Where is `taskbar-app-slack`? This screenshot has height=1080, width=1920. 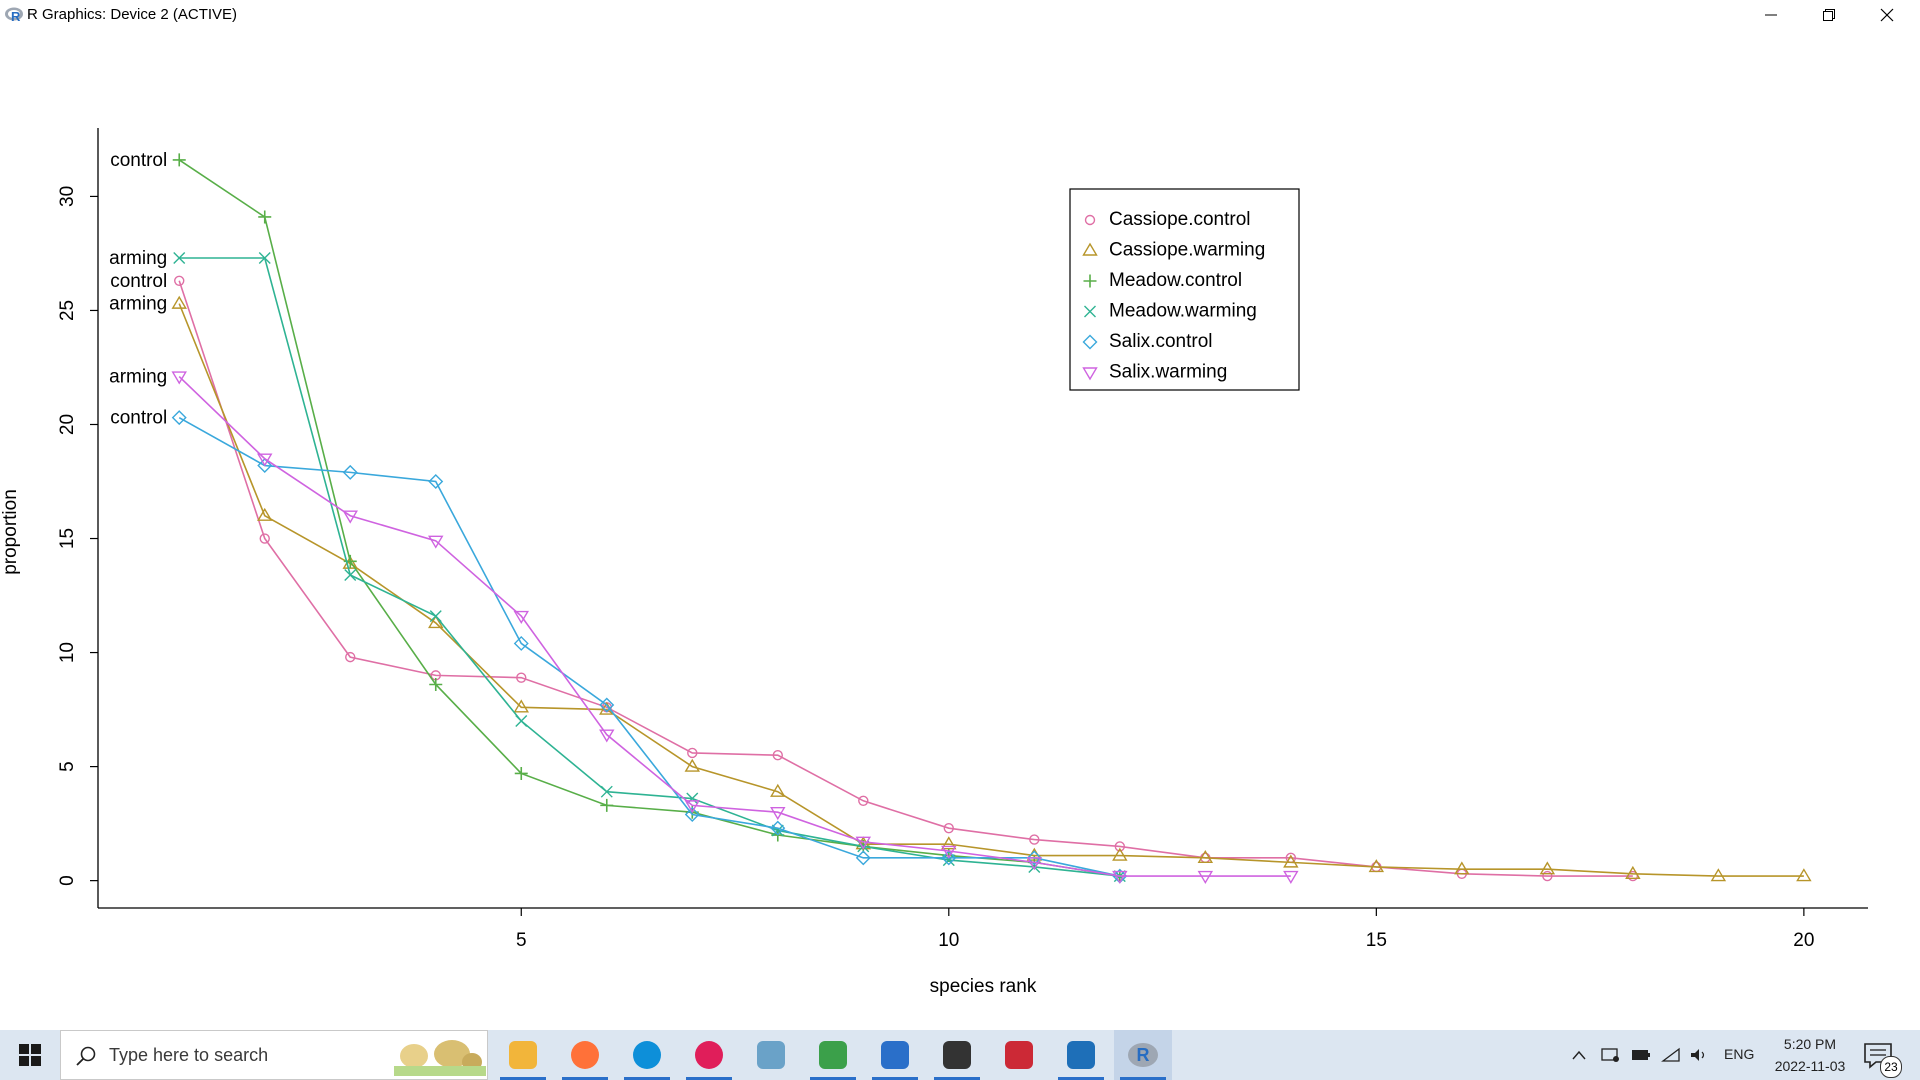 taskbar-app-slack is located at coordinates (709, 1055).